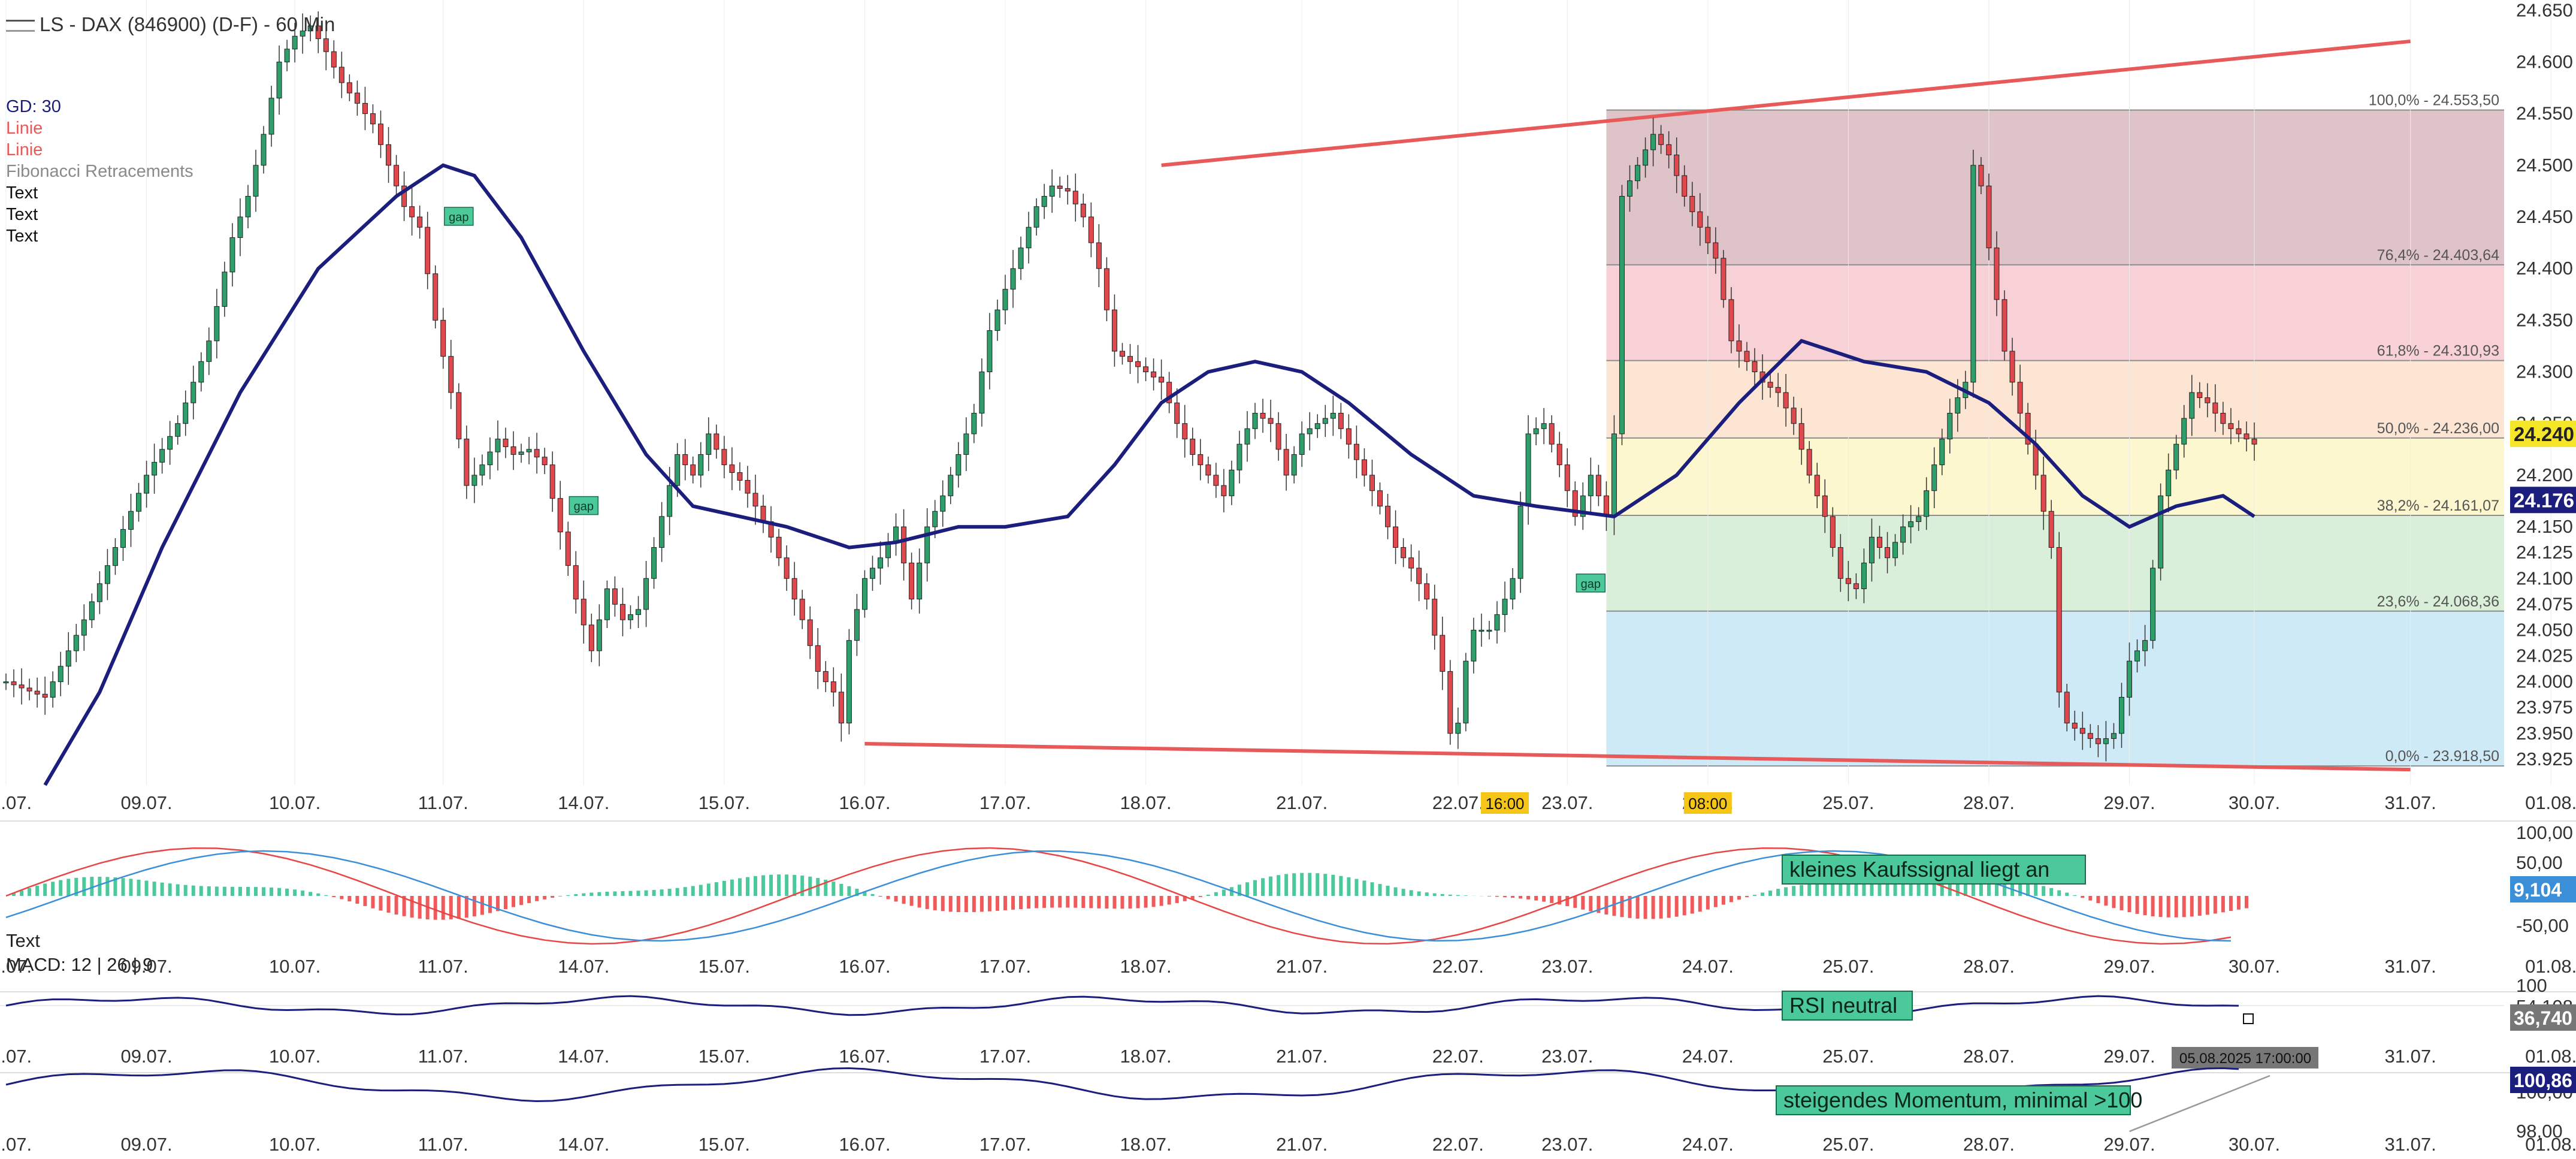 Image resolution: width=2576 pixels, height=1159 pixels. Describe the element at coordinates (2245, 1059) in the screenshot. I see `cursor-time: 05.08.2025 17:00:00` at that location.